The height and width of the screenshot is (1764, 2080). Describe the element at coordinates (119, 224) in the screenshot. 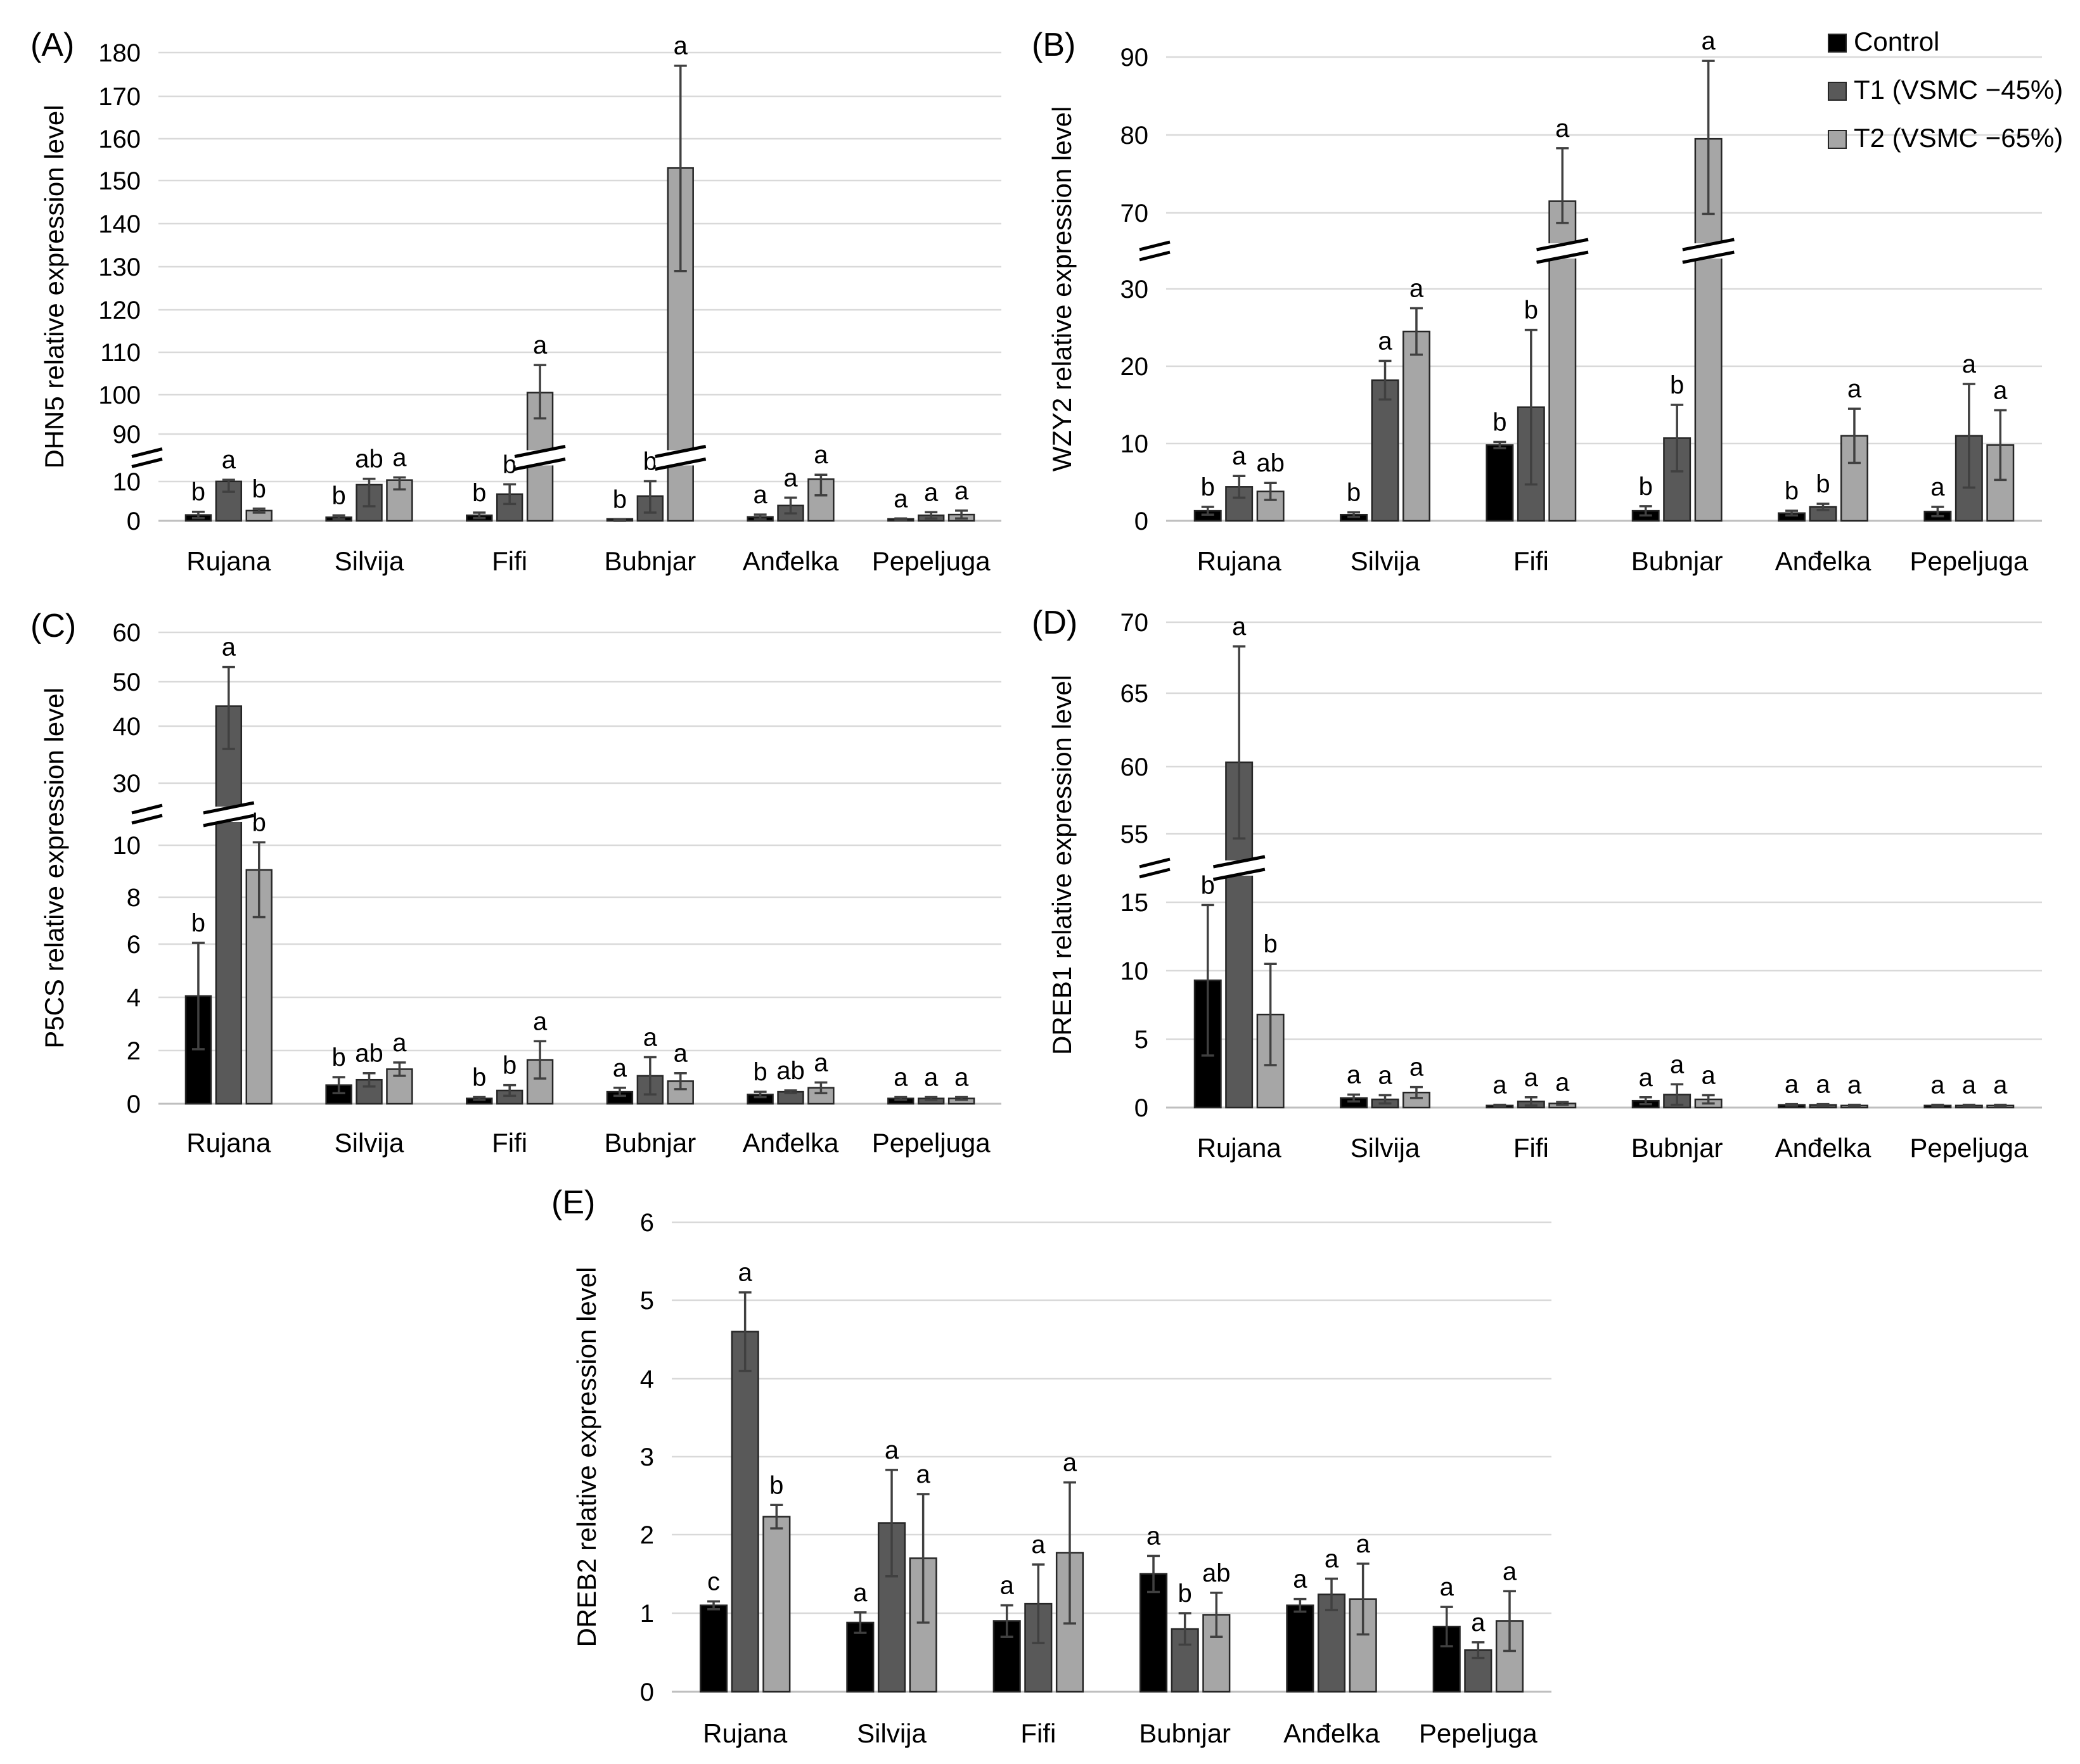

I see `y-tick-label: 140` at that location.